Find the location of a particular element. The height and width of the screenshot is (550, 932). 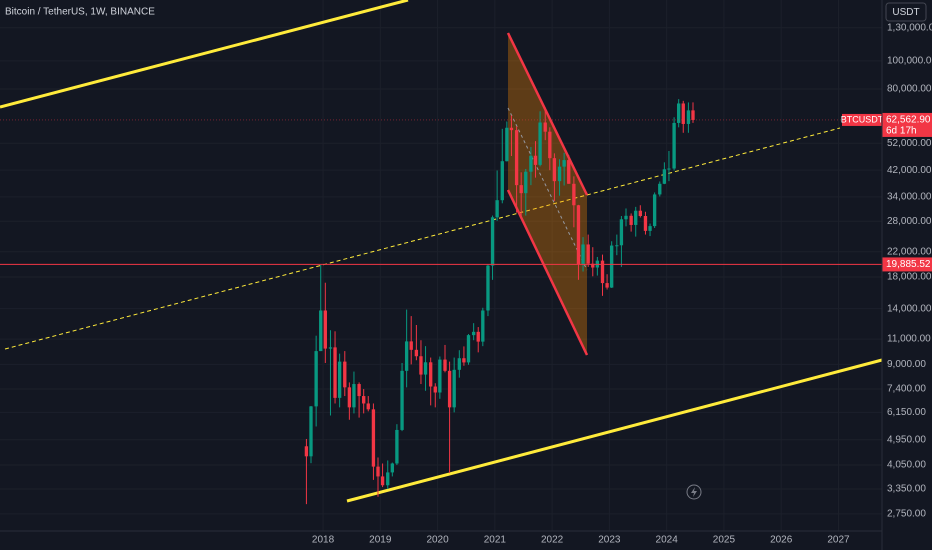

y-tick-label: 4,050.00 is located at coordinates (906, 465).